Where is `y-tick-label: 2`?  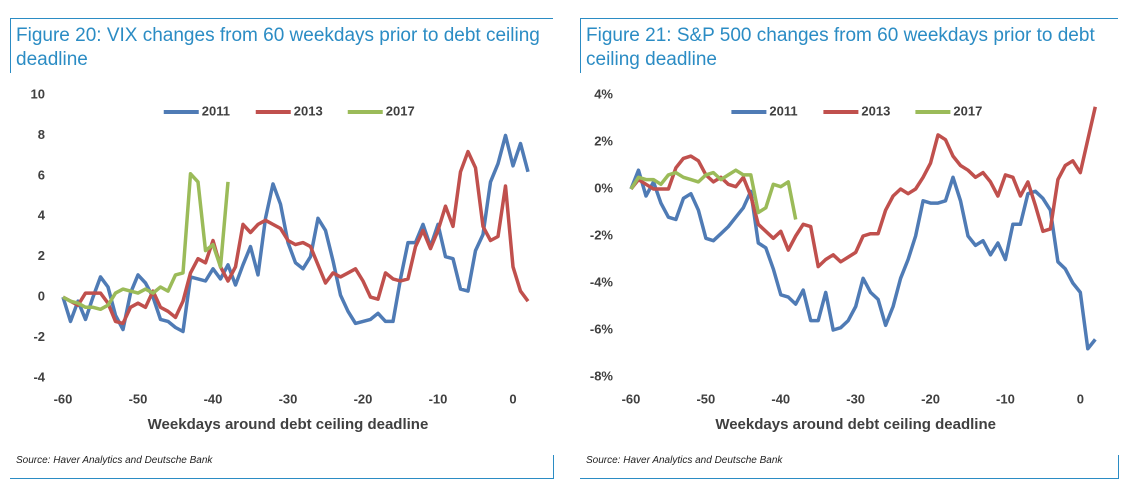 y-tick-label: 2 is located at coordinates (41, 255).